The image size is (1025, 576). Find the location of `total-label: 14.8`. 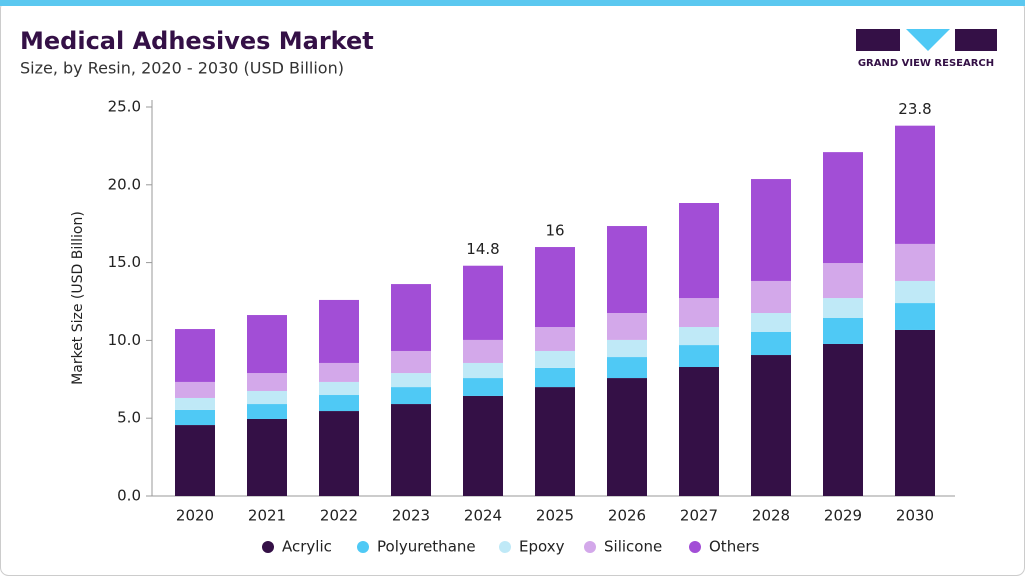

total-label: 14.8 is located at coordinates (482, 249).